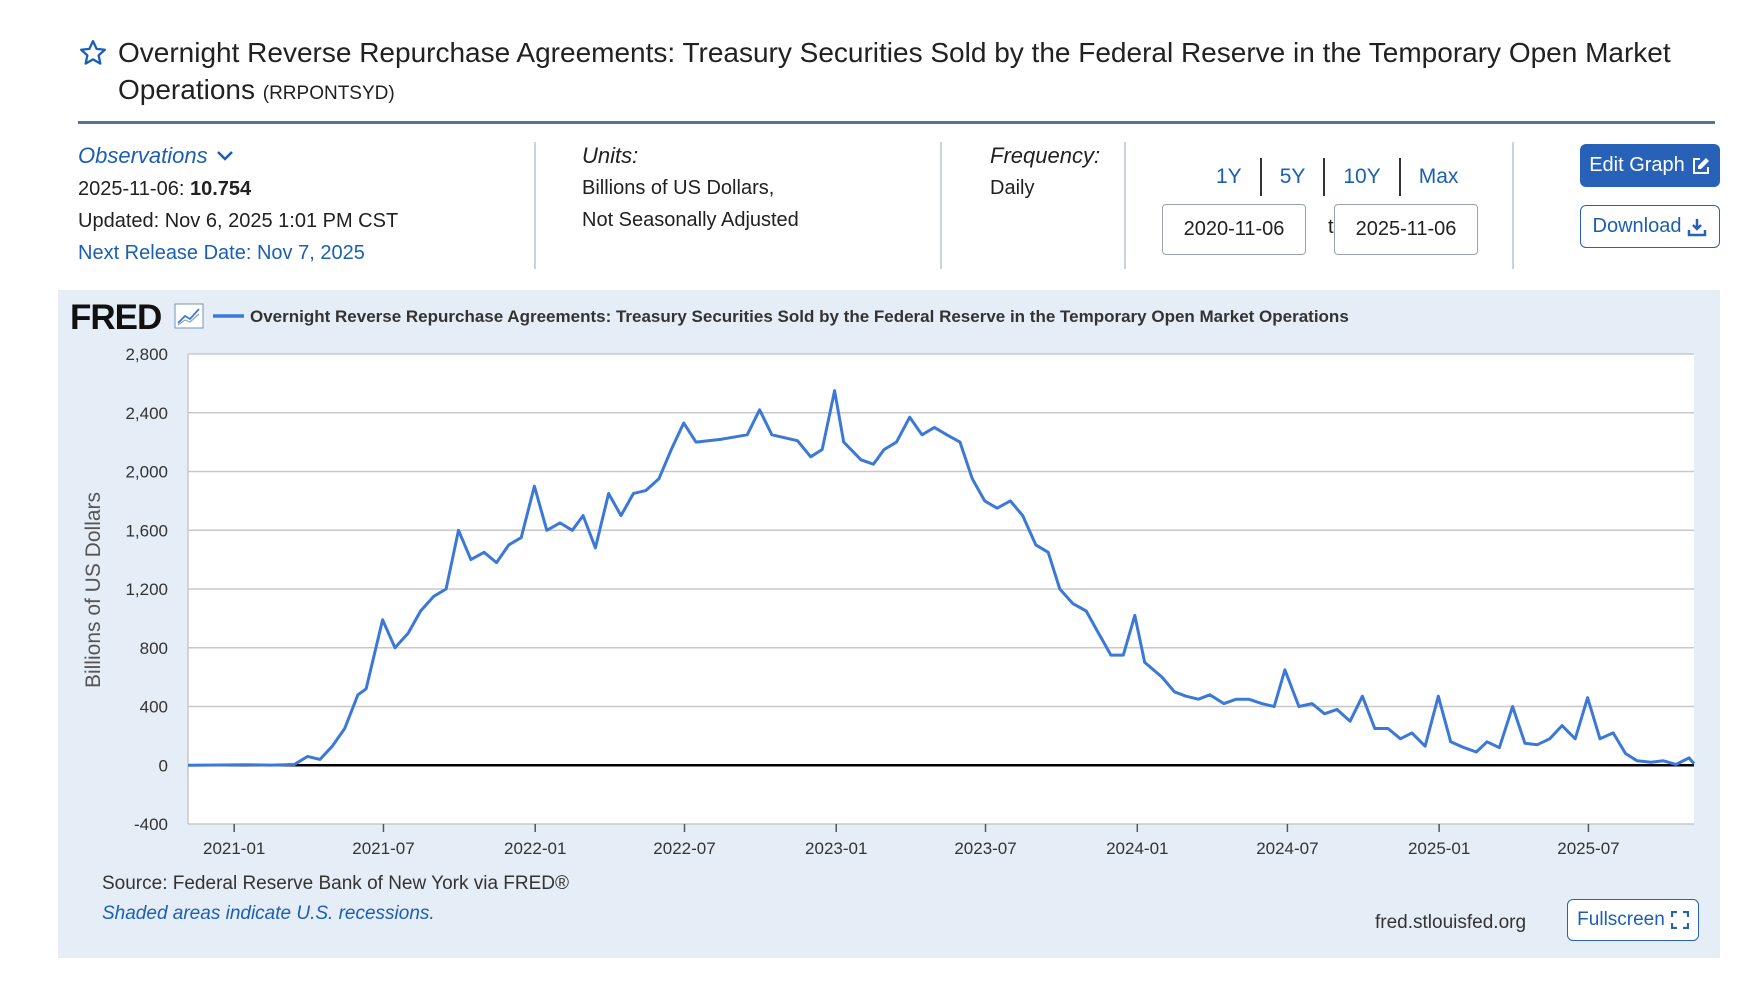 Image resolution: width=1748 pixels, height=988 pixels. What do you see at coordinates (1337, 177) in the screenshot?
I see `range-selector: 1Y 5Y 10Y Max` at bounding box center [1337, 177].